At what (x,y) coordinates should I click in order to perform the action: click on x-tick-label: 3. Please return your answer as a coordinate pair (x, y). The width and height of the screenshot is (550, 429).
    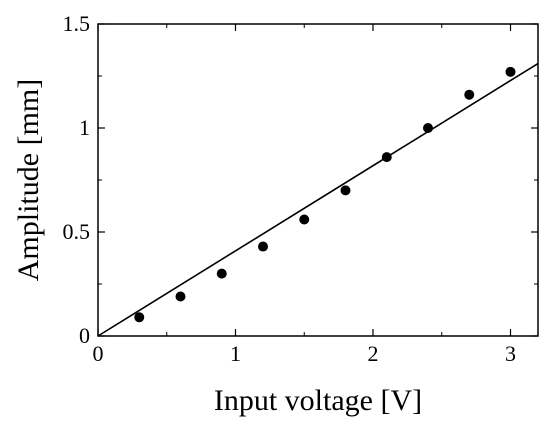
    Looking at the image, I should click on (510, 353).